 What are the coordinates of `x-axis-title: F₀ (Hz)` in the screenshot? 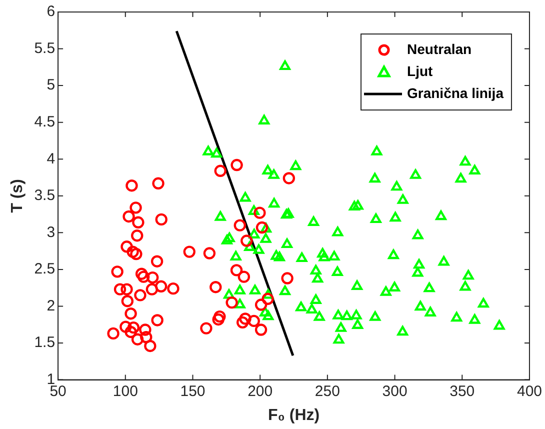 It's located at (294, 415).